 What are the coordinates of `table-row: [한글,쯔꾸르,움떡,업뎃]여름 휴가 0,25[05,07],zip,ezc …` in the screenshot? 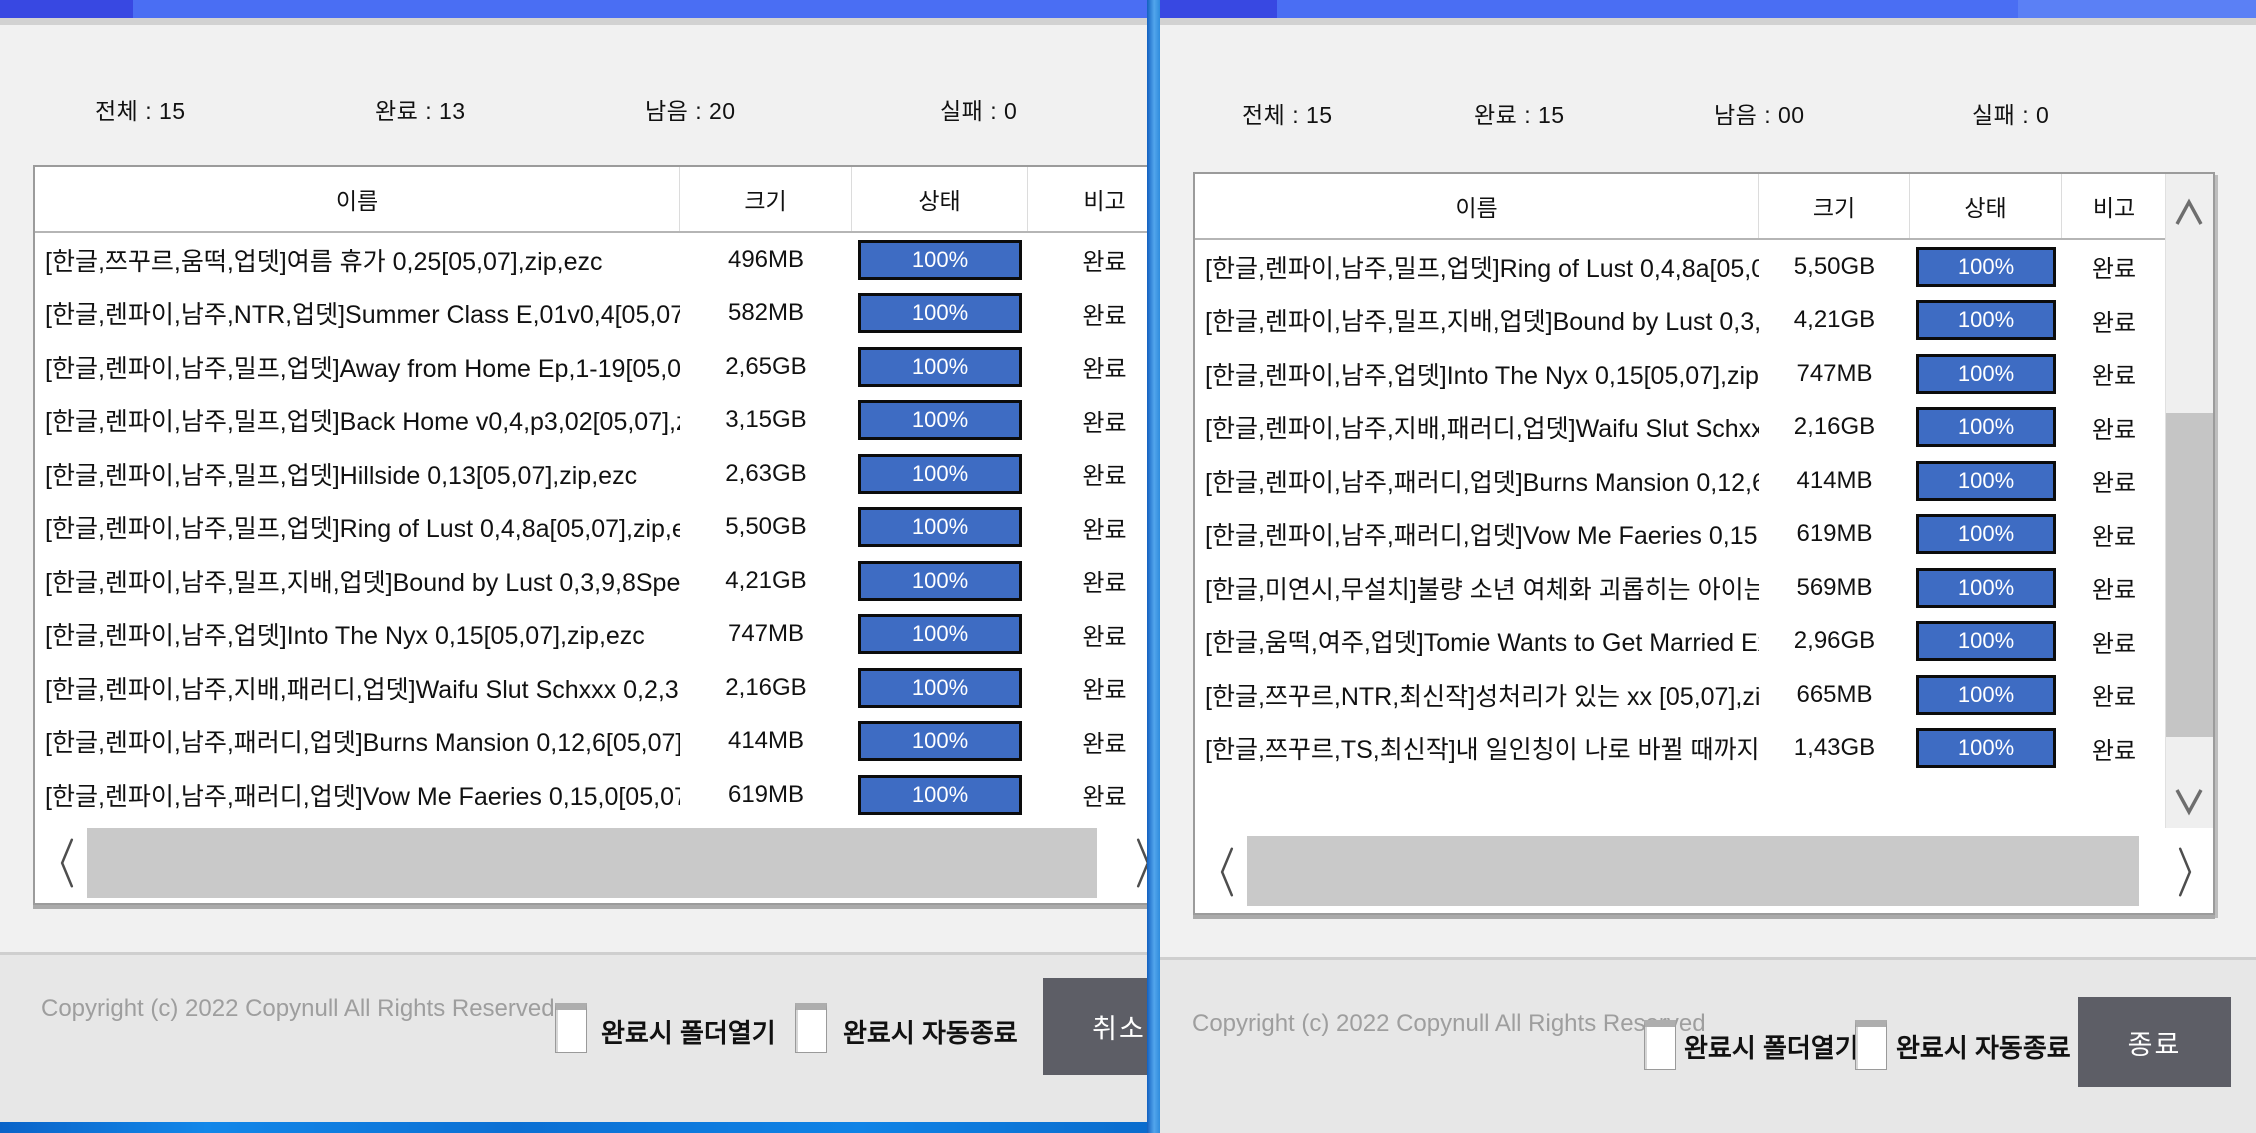 It's located at (591, 260).